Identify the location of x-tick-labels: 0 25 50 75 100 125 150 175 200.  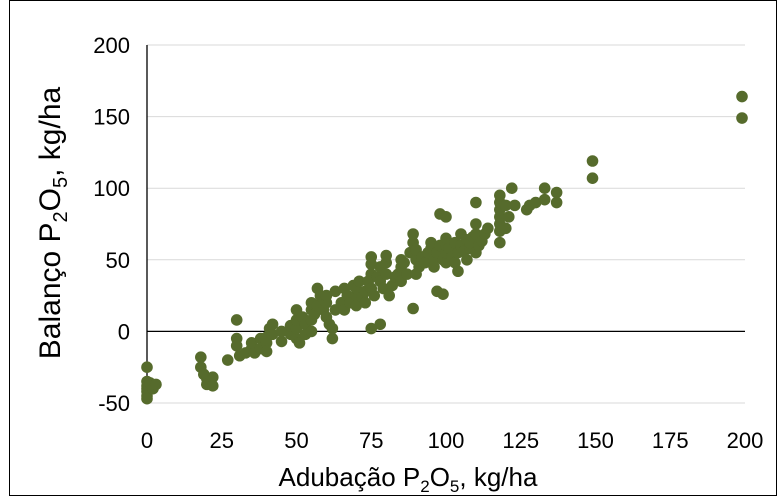
(452, 440).